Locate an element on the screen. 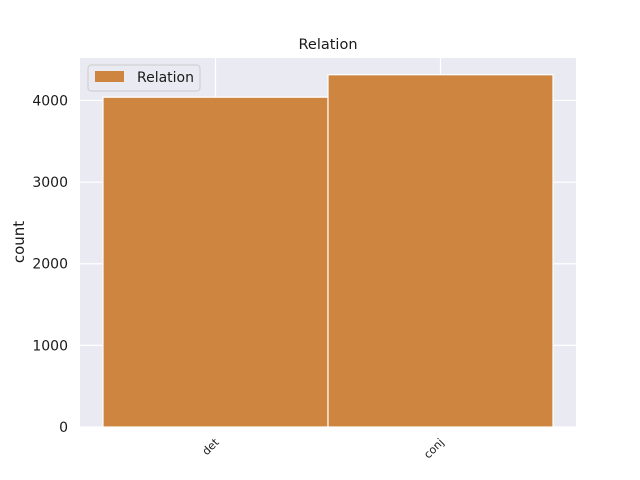 This screenshot has width=640, height=480. y-tick-label: 2000 is located at coordinates (50, 265).